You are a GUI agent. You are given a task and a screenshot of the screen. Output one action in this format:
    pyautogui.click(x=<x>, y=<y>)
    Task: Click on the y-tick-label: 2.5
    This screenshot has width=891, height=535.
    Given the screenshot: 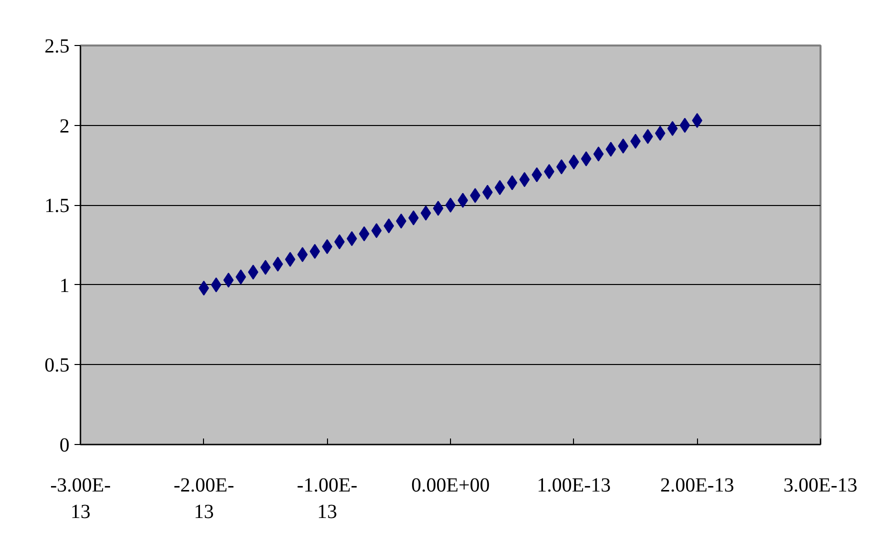 What is the action you would take?
    pyautogui.click(x=57, y=47)
    